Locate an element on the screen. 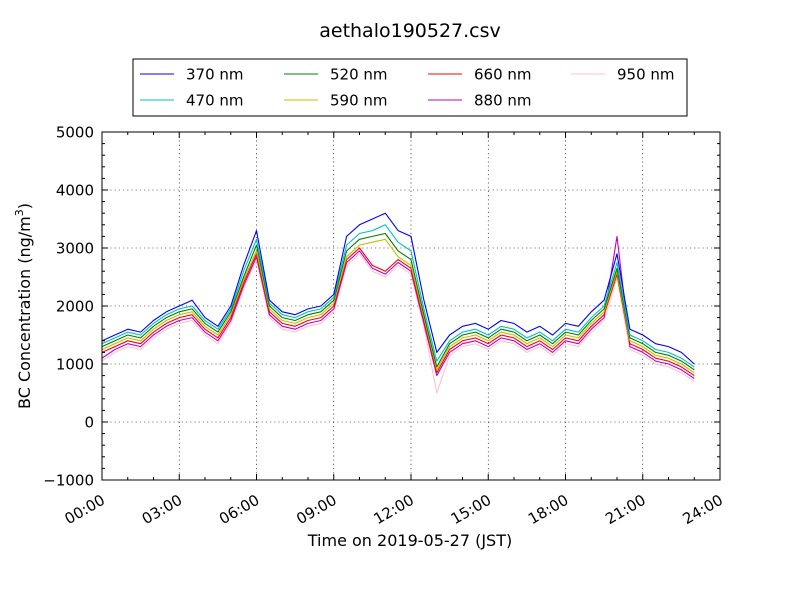 The height and width of the screenshot is (600, 800). y-axis-label-superscript: 3 is located at coordinates (19, 212).